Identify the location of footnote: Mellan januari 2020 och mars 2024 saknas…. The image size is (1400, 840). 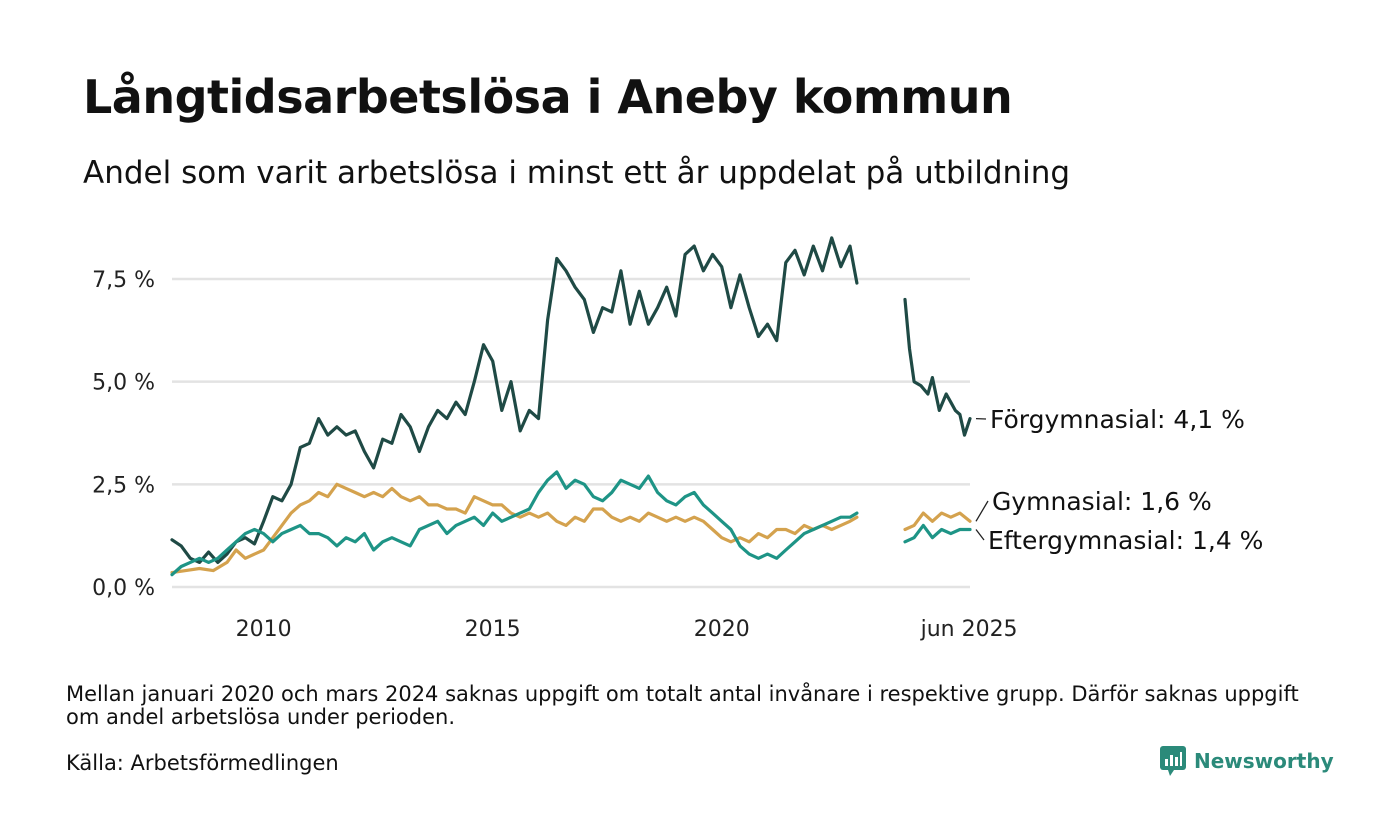
(682, 705).